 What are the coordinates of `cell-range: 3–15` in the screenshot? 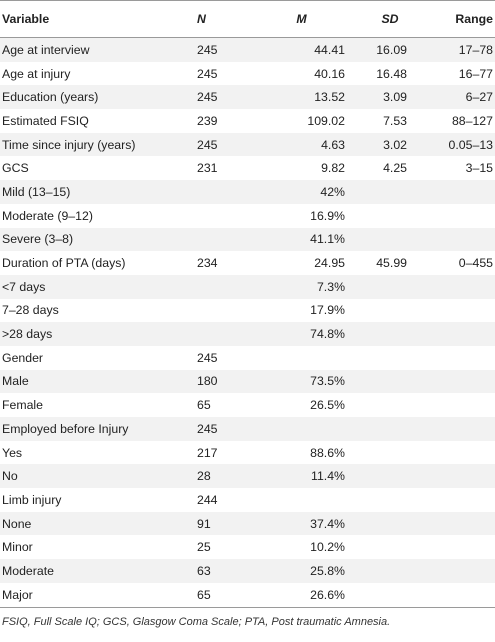 It's located at (479, 168).